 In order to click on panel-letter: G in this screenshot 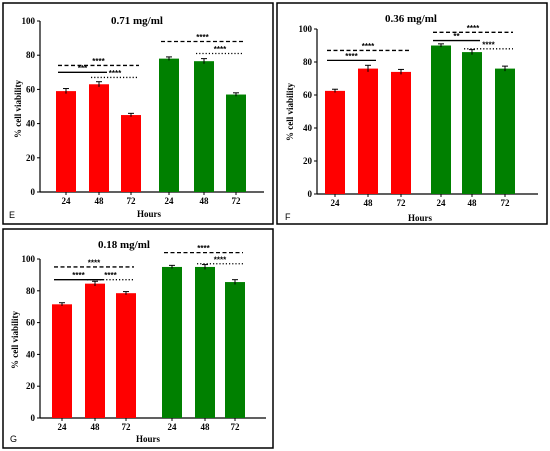, I will do `click(13, 439)`.